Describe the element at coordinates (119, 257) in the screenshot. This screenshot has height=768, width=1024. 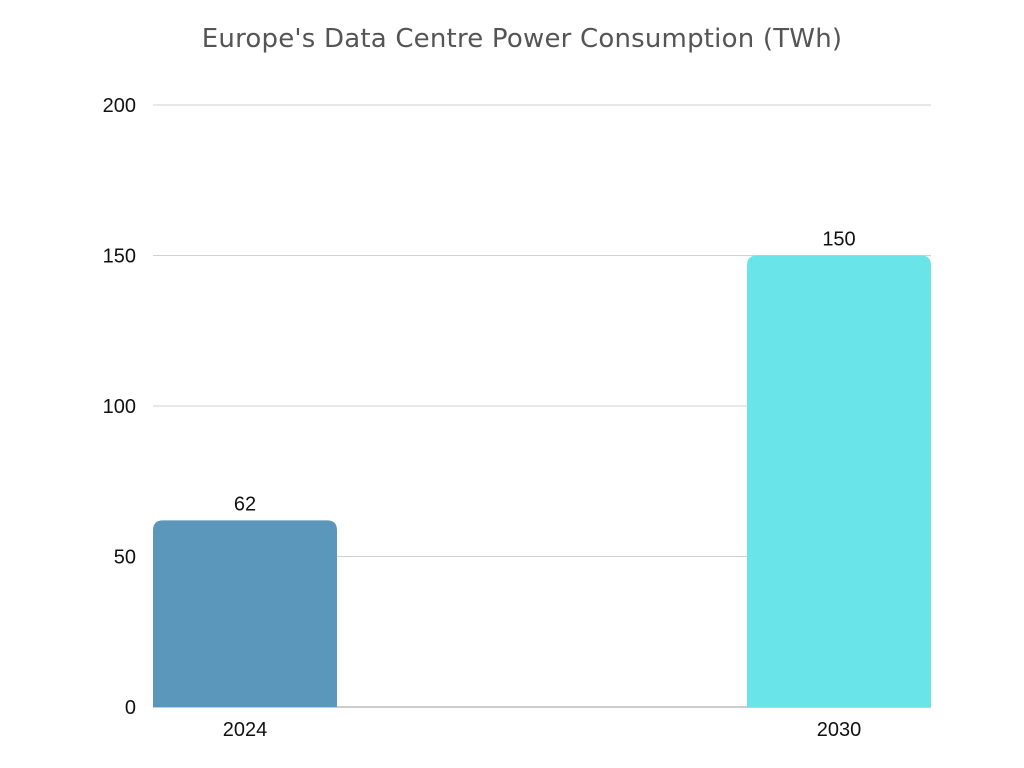
I see `y-tick-label: 150` at that location.